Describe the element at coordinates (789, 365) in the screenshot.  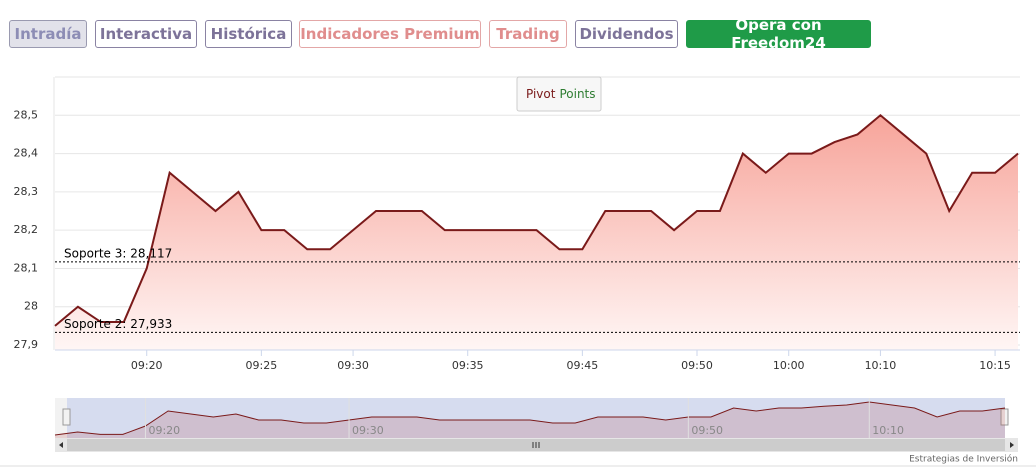
I see `x-tick-label: 10:00` at that location.